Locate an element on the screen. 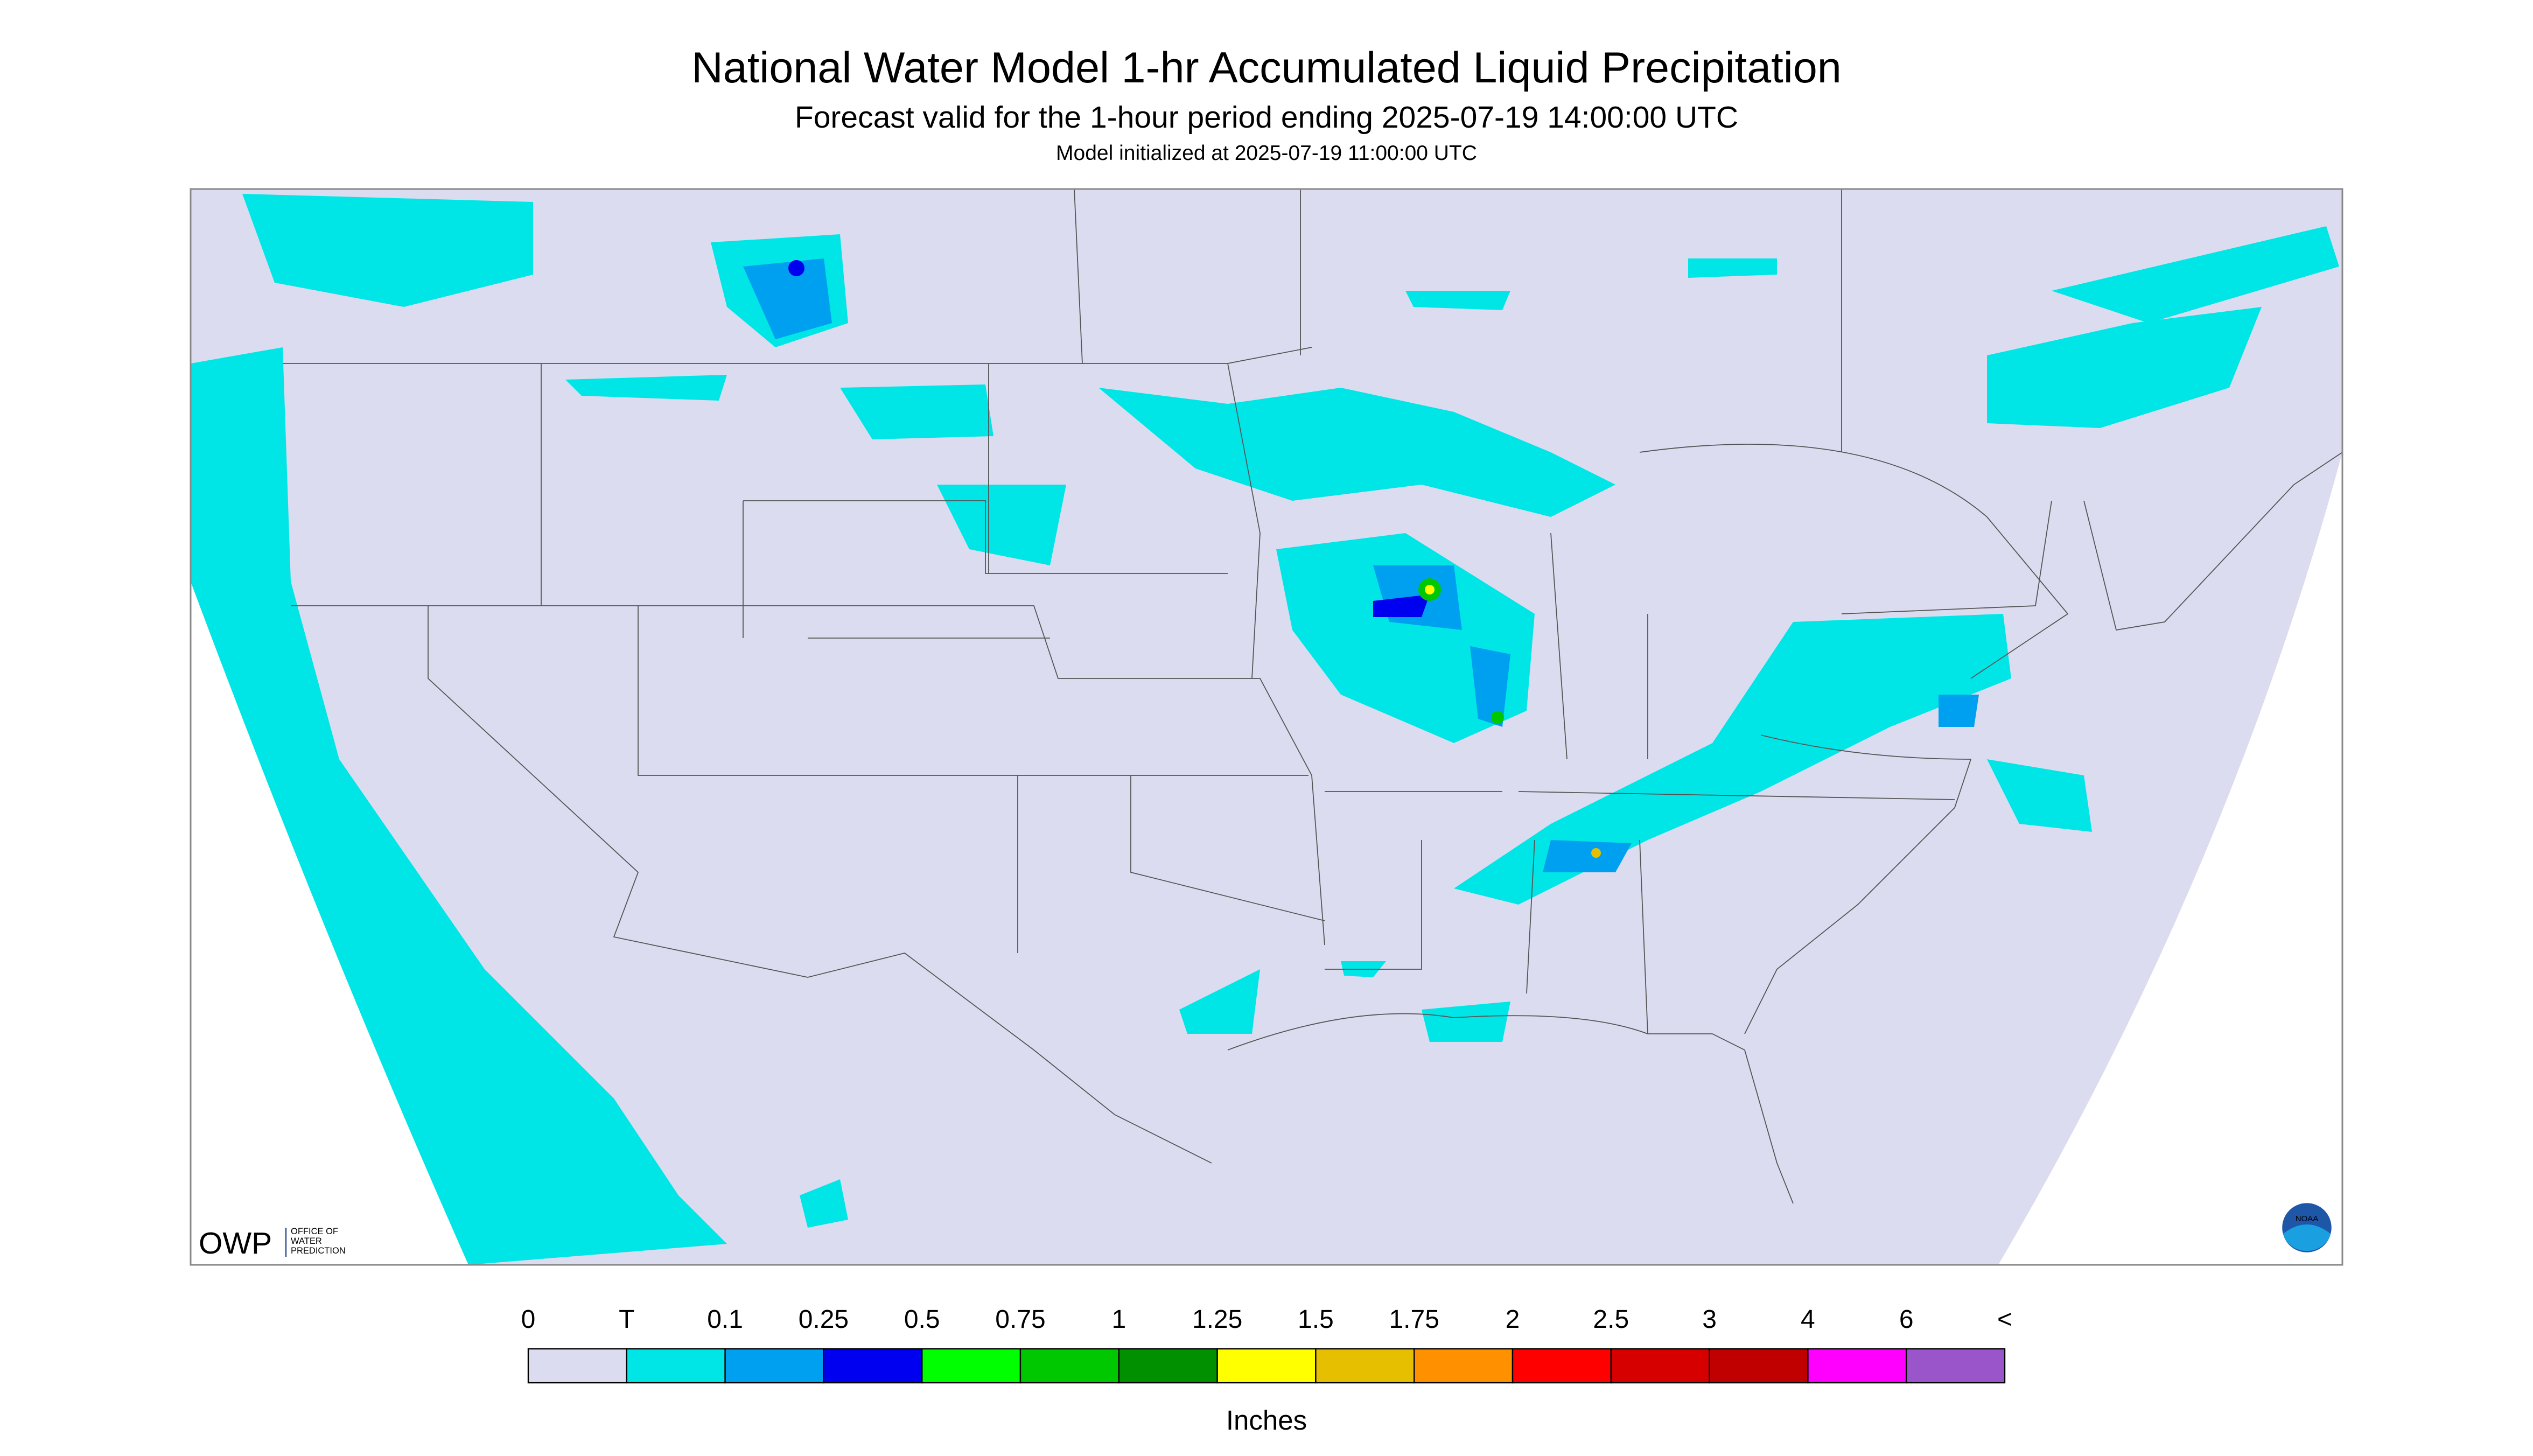 The width and height of the screenshot is (2533, 1456). legend-label: T is located at coordinates (627, 1319).